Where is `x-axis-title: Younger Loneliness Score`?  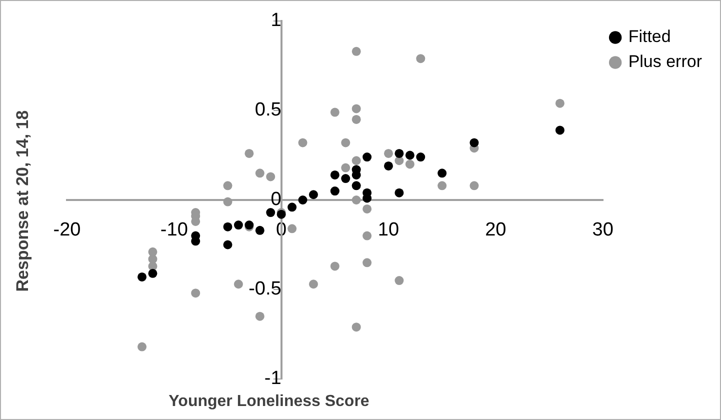
x-axis-title: Younger Loneliness Score is located at coordinates (269, 402).